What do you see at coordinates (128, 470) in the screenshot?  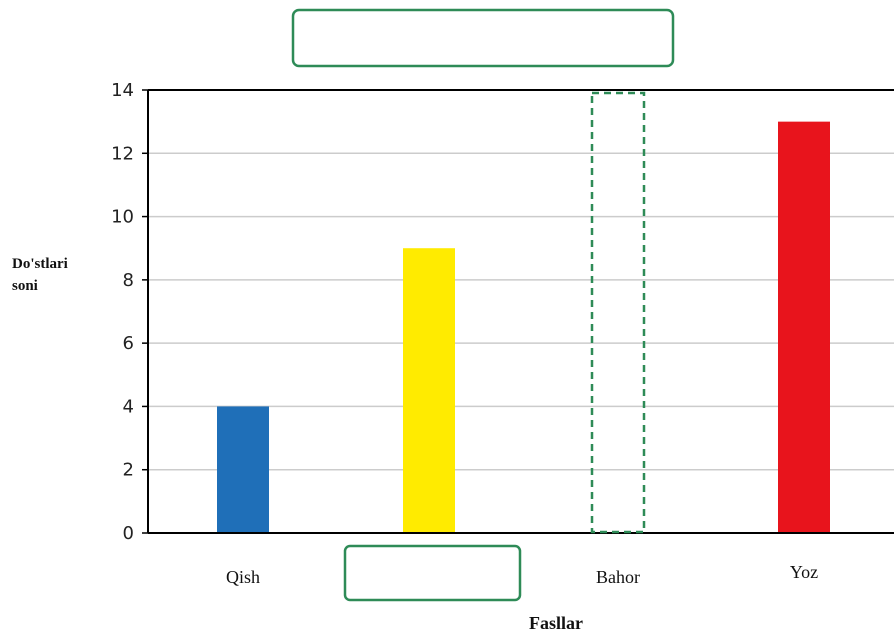 I see `y-tick-label: 2` at bounding box center [128, 470].